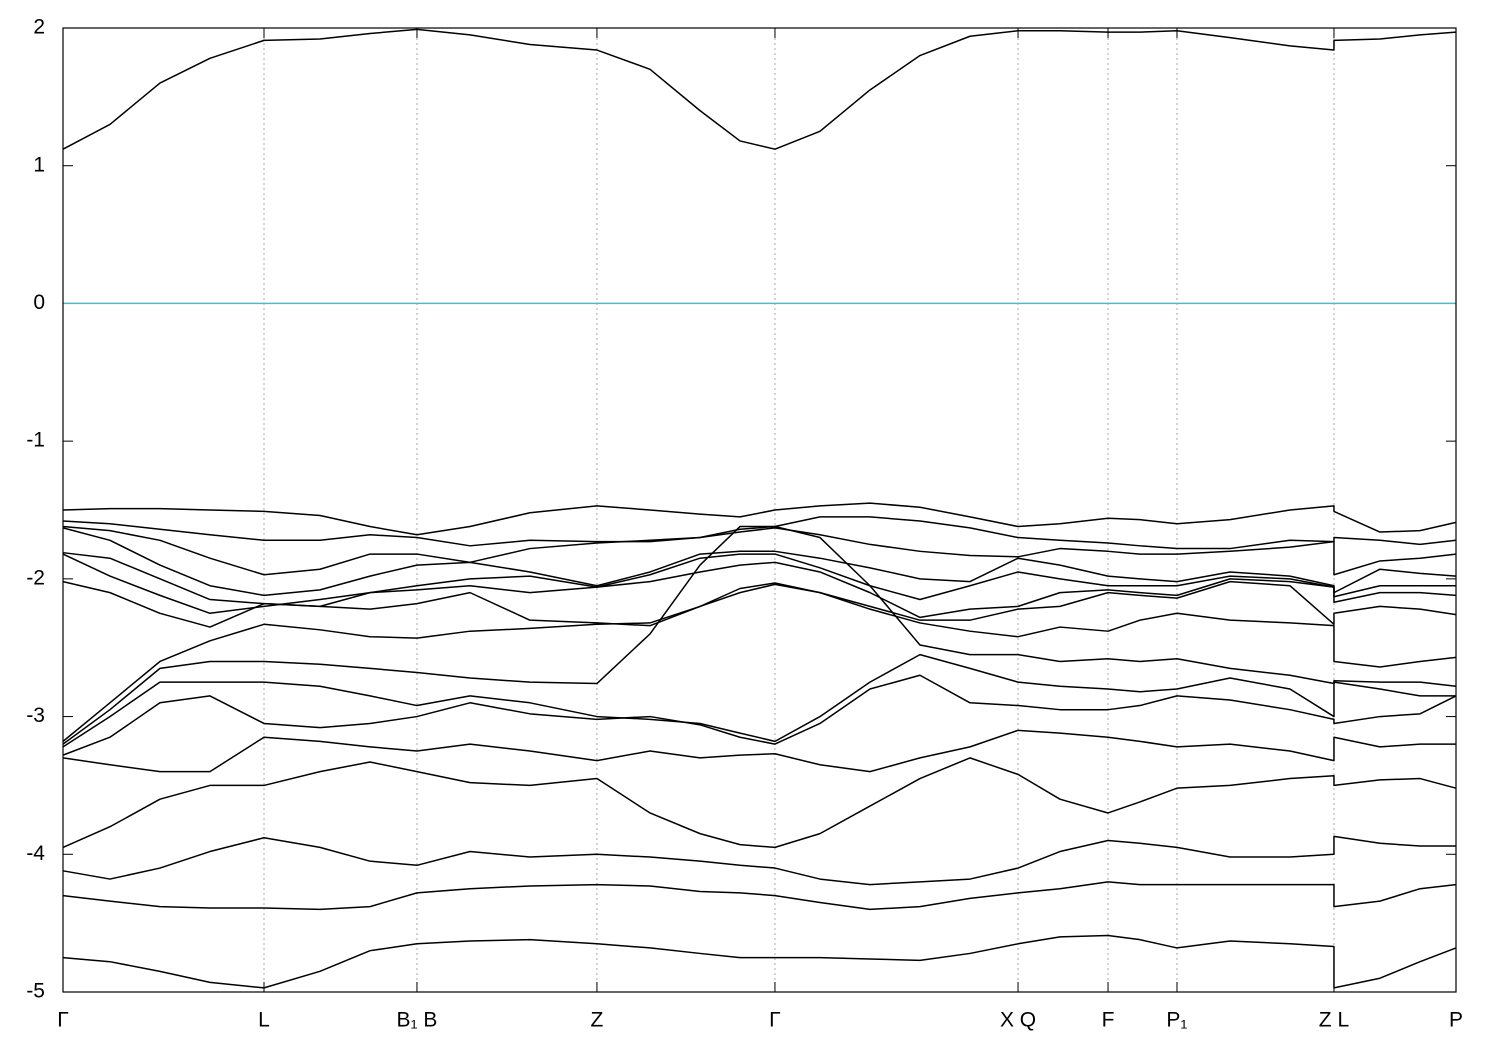  I want to click on x-tick-label: L, so click(264, 1020).